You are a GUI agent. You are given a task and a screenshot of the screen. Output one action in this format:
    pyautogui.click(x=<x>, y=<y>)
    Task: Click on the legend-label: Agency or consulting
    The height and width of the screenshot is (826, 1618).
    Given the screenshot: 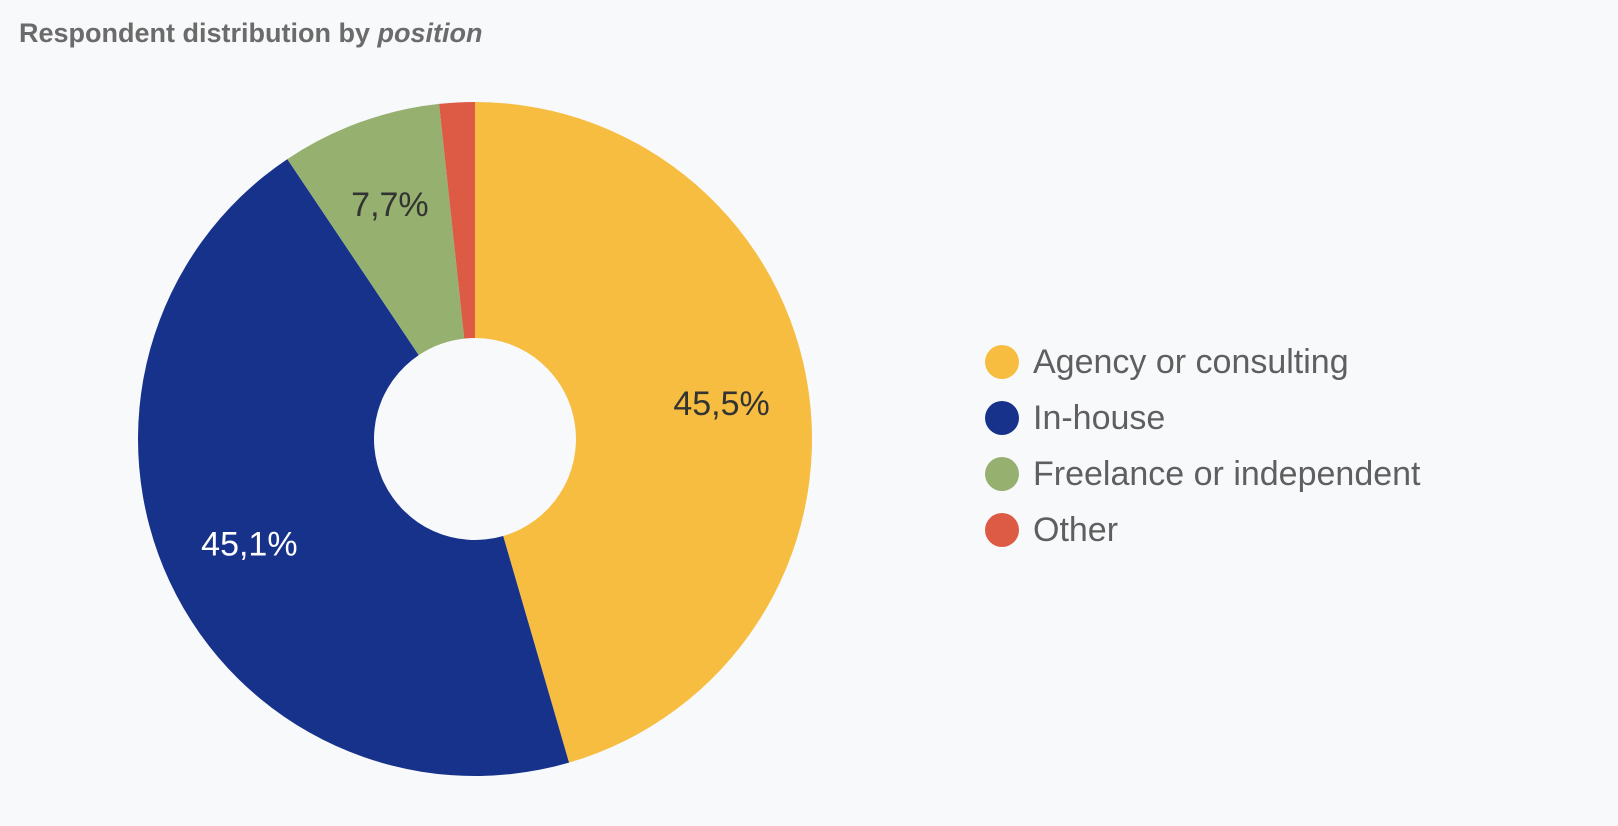 What is the action you would take?
    pyautogui.click(x=1191, y=361)
    